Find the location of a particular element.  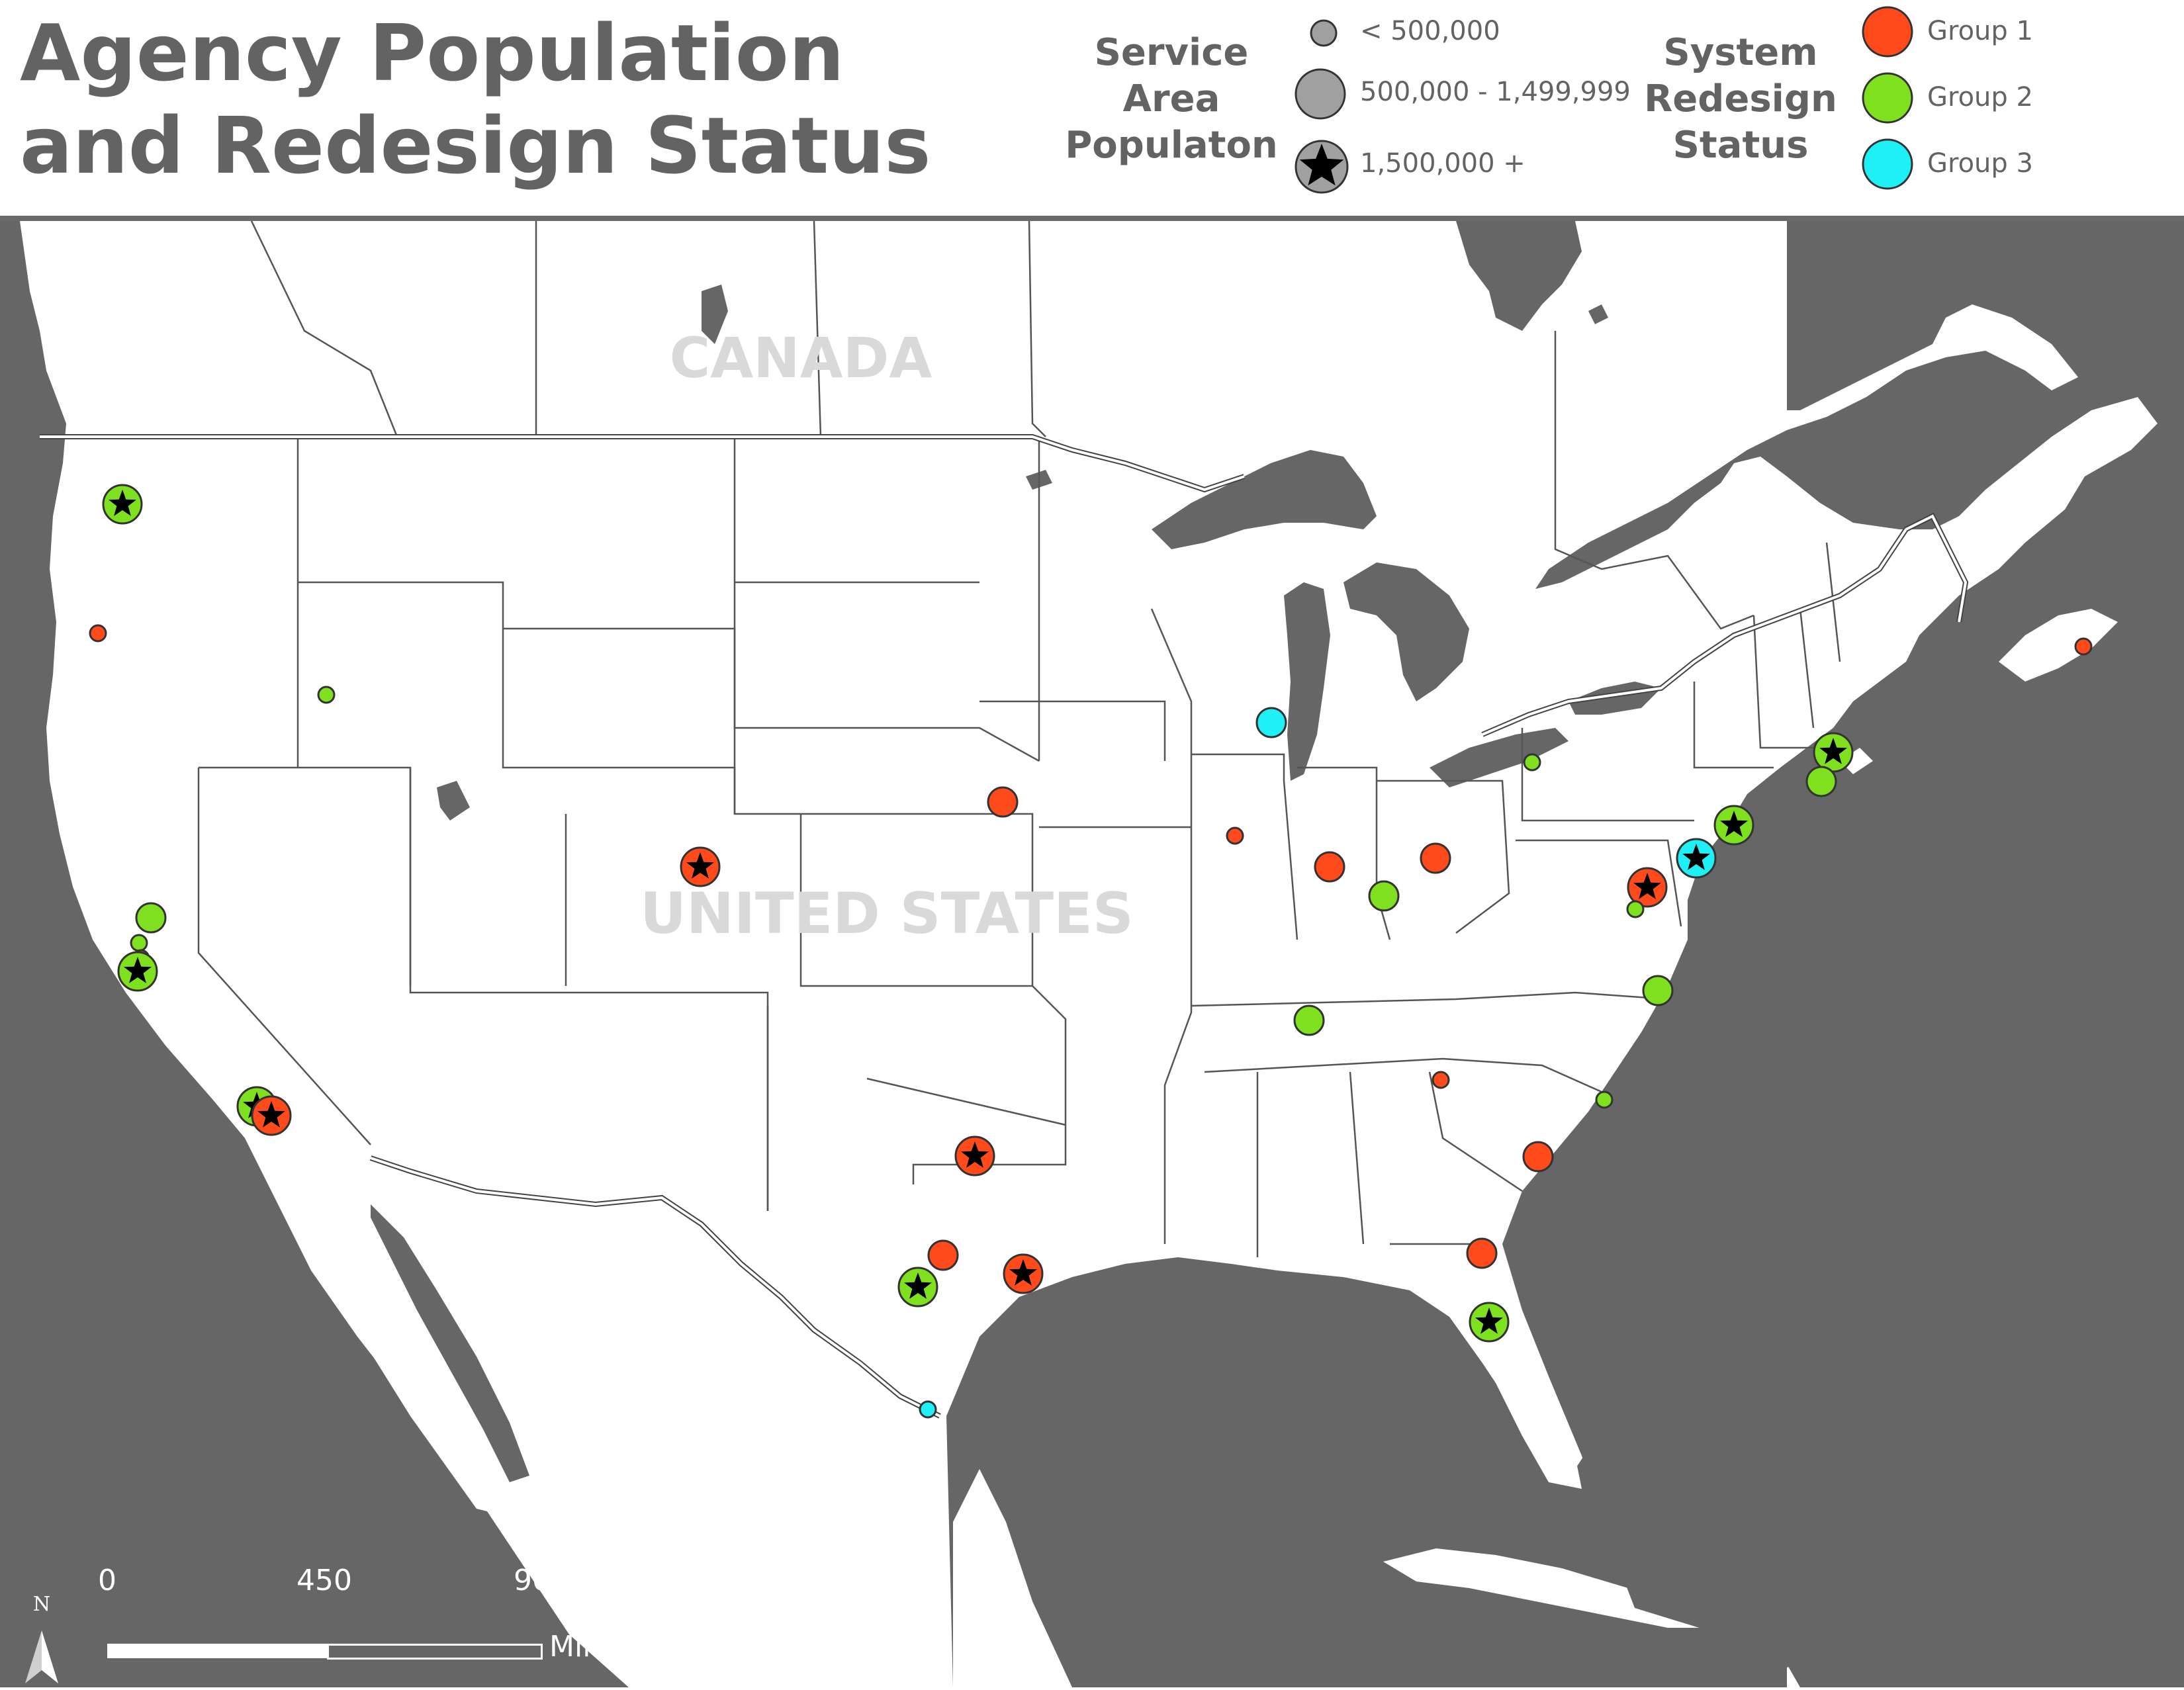

scale-bar-solid is located at coordinates (218, 1651).